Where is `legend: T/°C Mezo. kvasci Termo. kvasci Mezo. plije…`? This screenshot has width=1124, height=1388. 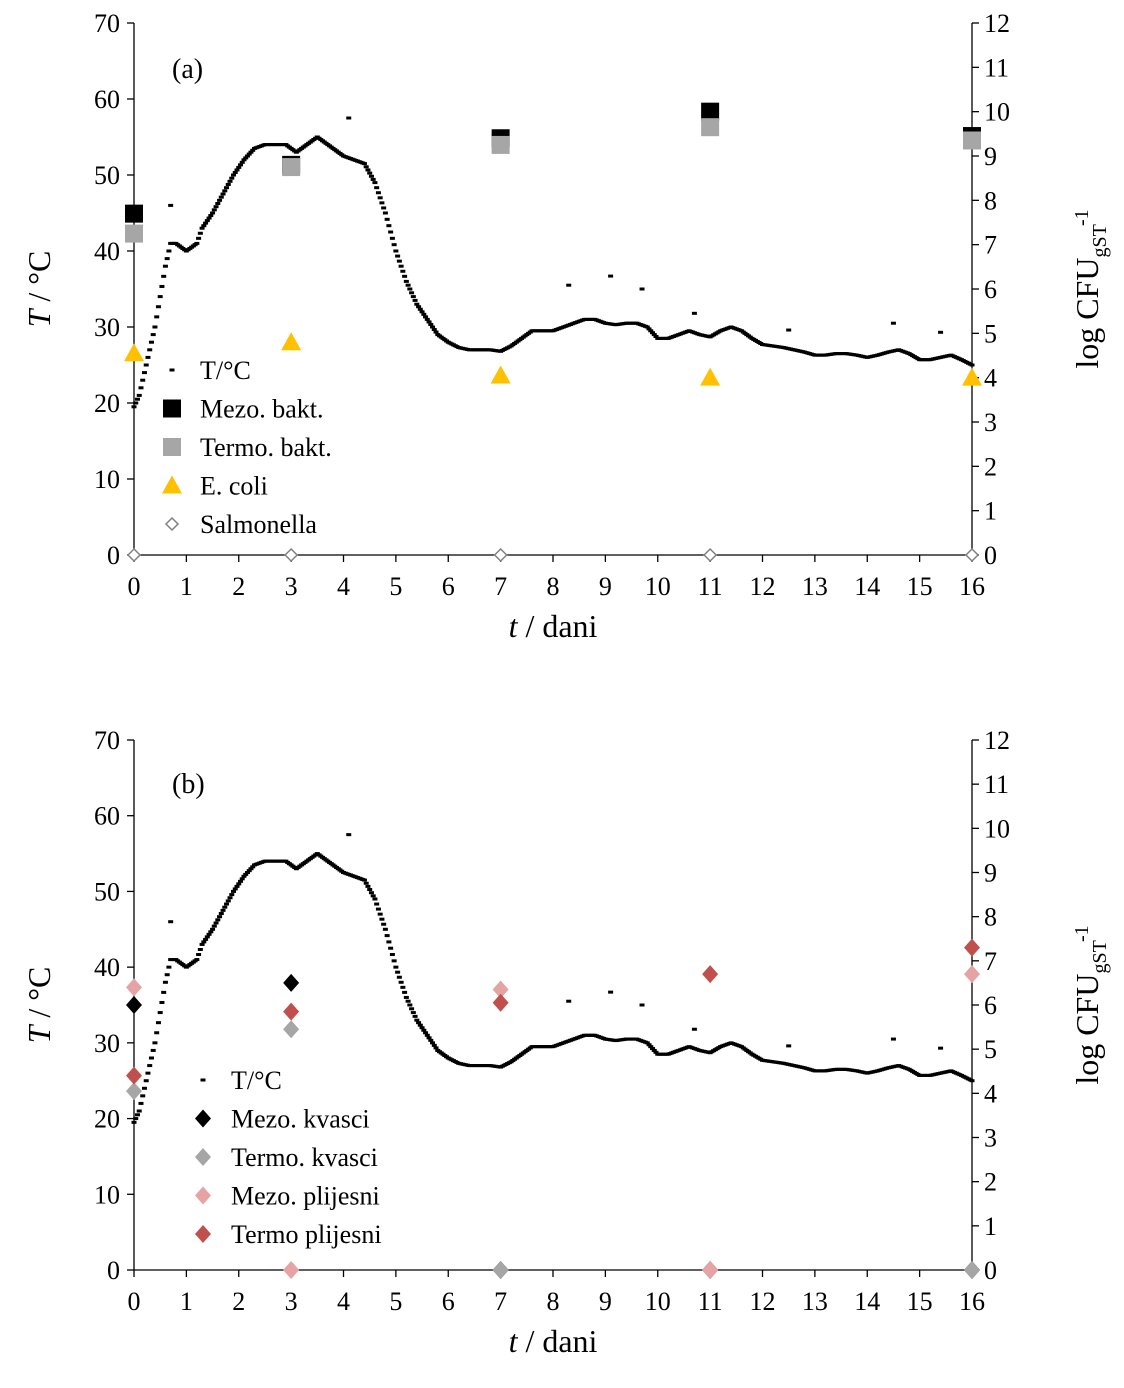
legend: T/°C Mezo. kvasci Termo. kvasci Mezo. plije… is located at coordinates (288, 1157).